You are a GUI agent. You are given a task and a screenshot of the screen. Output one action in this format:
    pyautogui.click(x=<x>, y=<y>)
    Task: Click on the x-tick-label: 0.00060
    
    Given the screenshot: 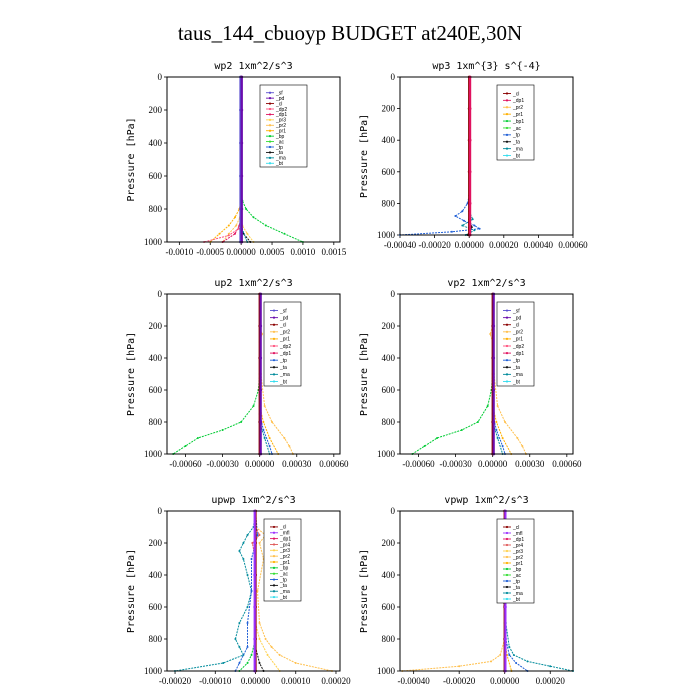 What is the action you would take?
    pyautogui.click(x=567, y=464)
    